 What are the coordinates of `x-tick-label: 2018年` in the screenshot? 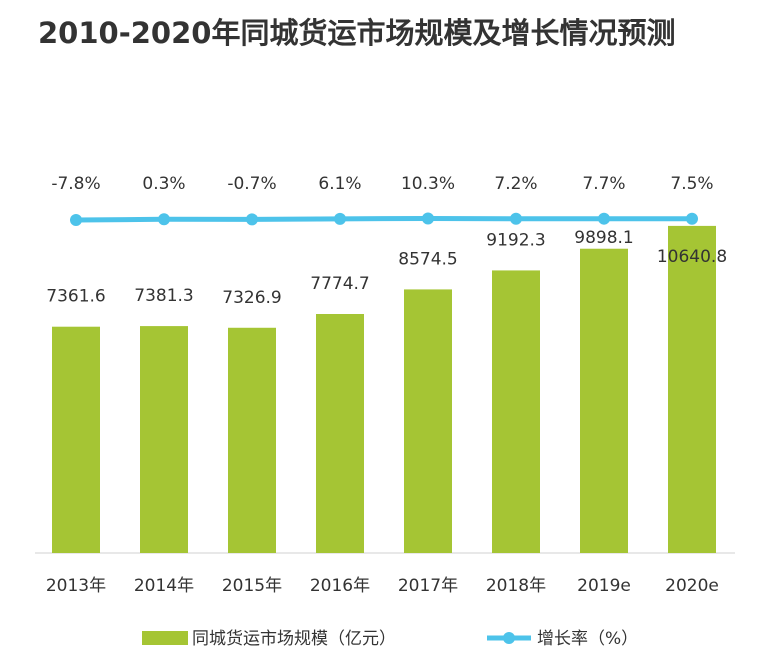 It's located at (516, 586).